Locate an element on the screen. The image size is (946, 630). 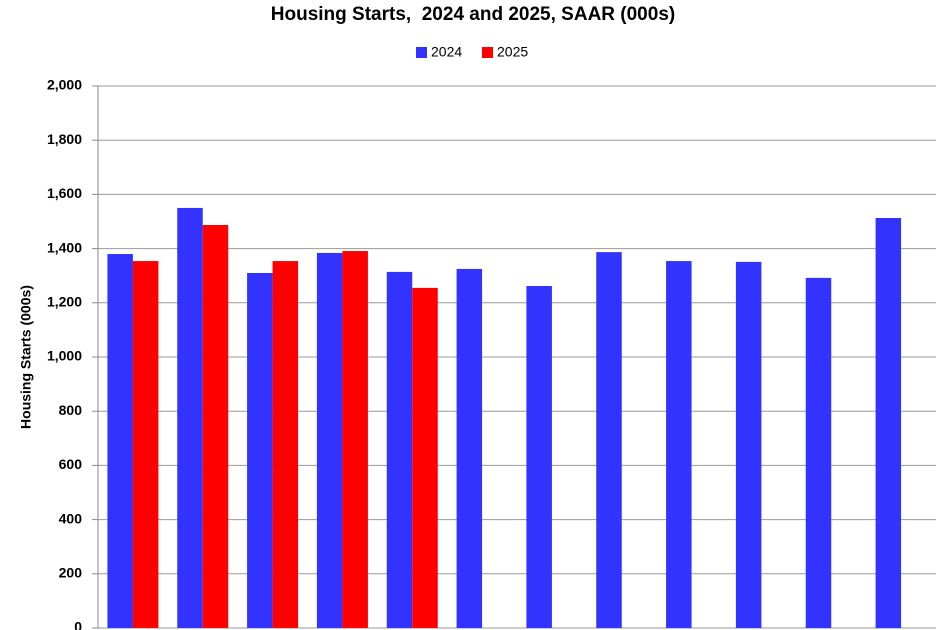
y-tick-label: 1,600 is located at coordinates (64, 193).